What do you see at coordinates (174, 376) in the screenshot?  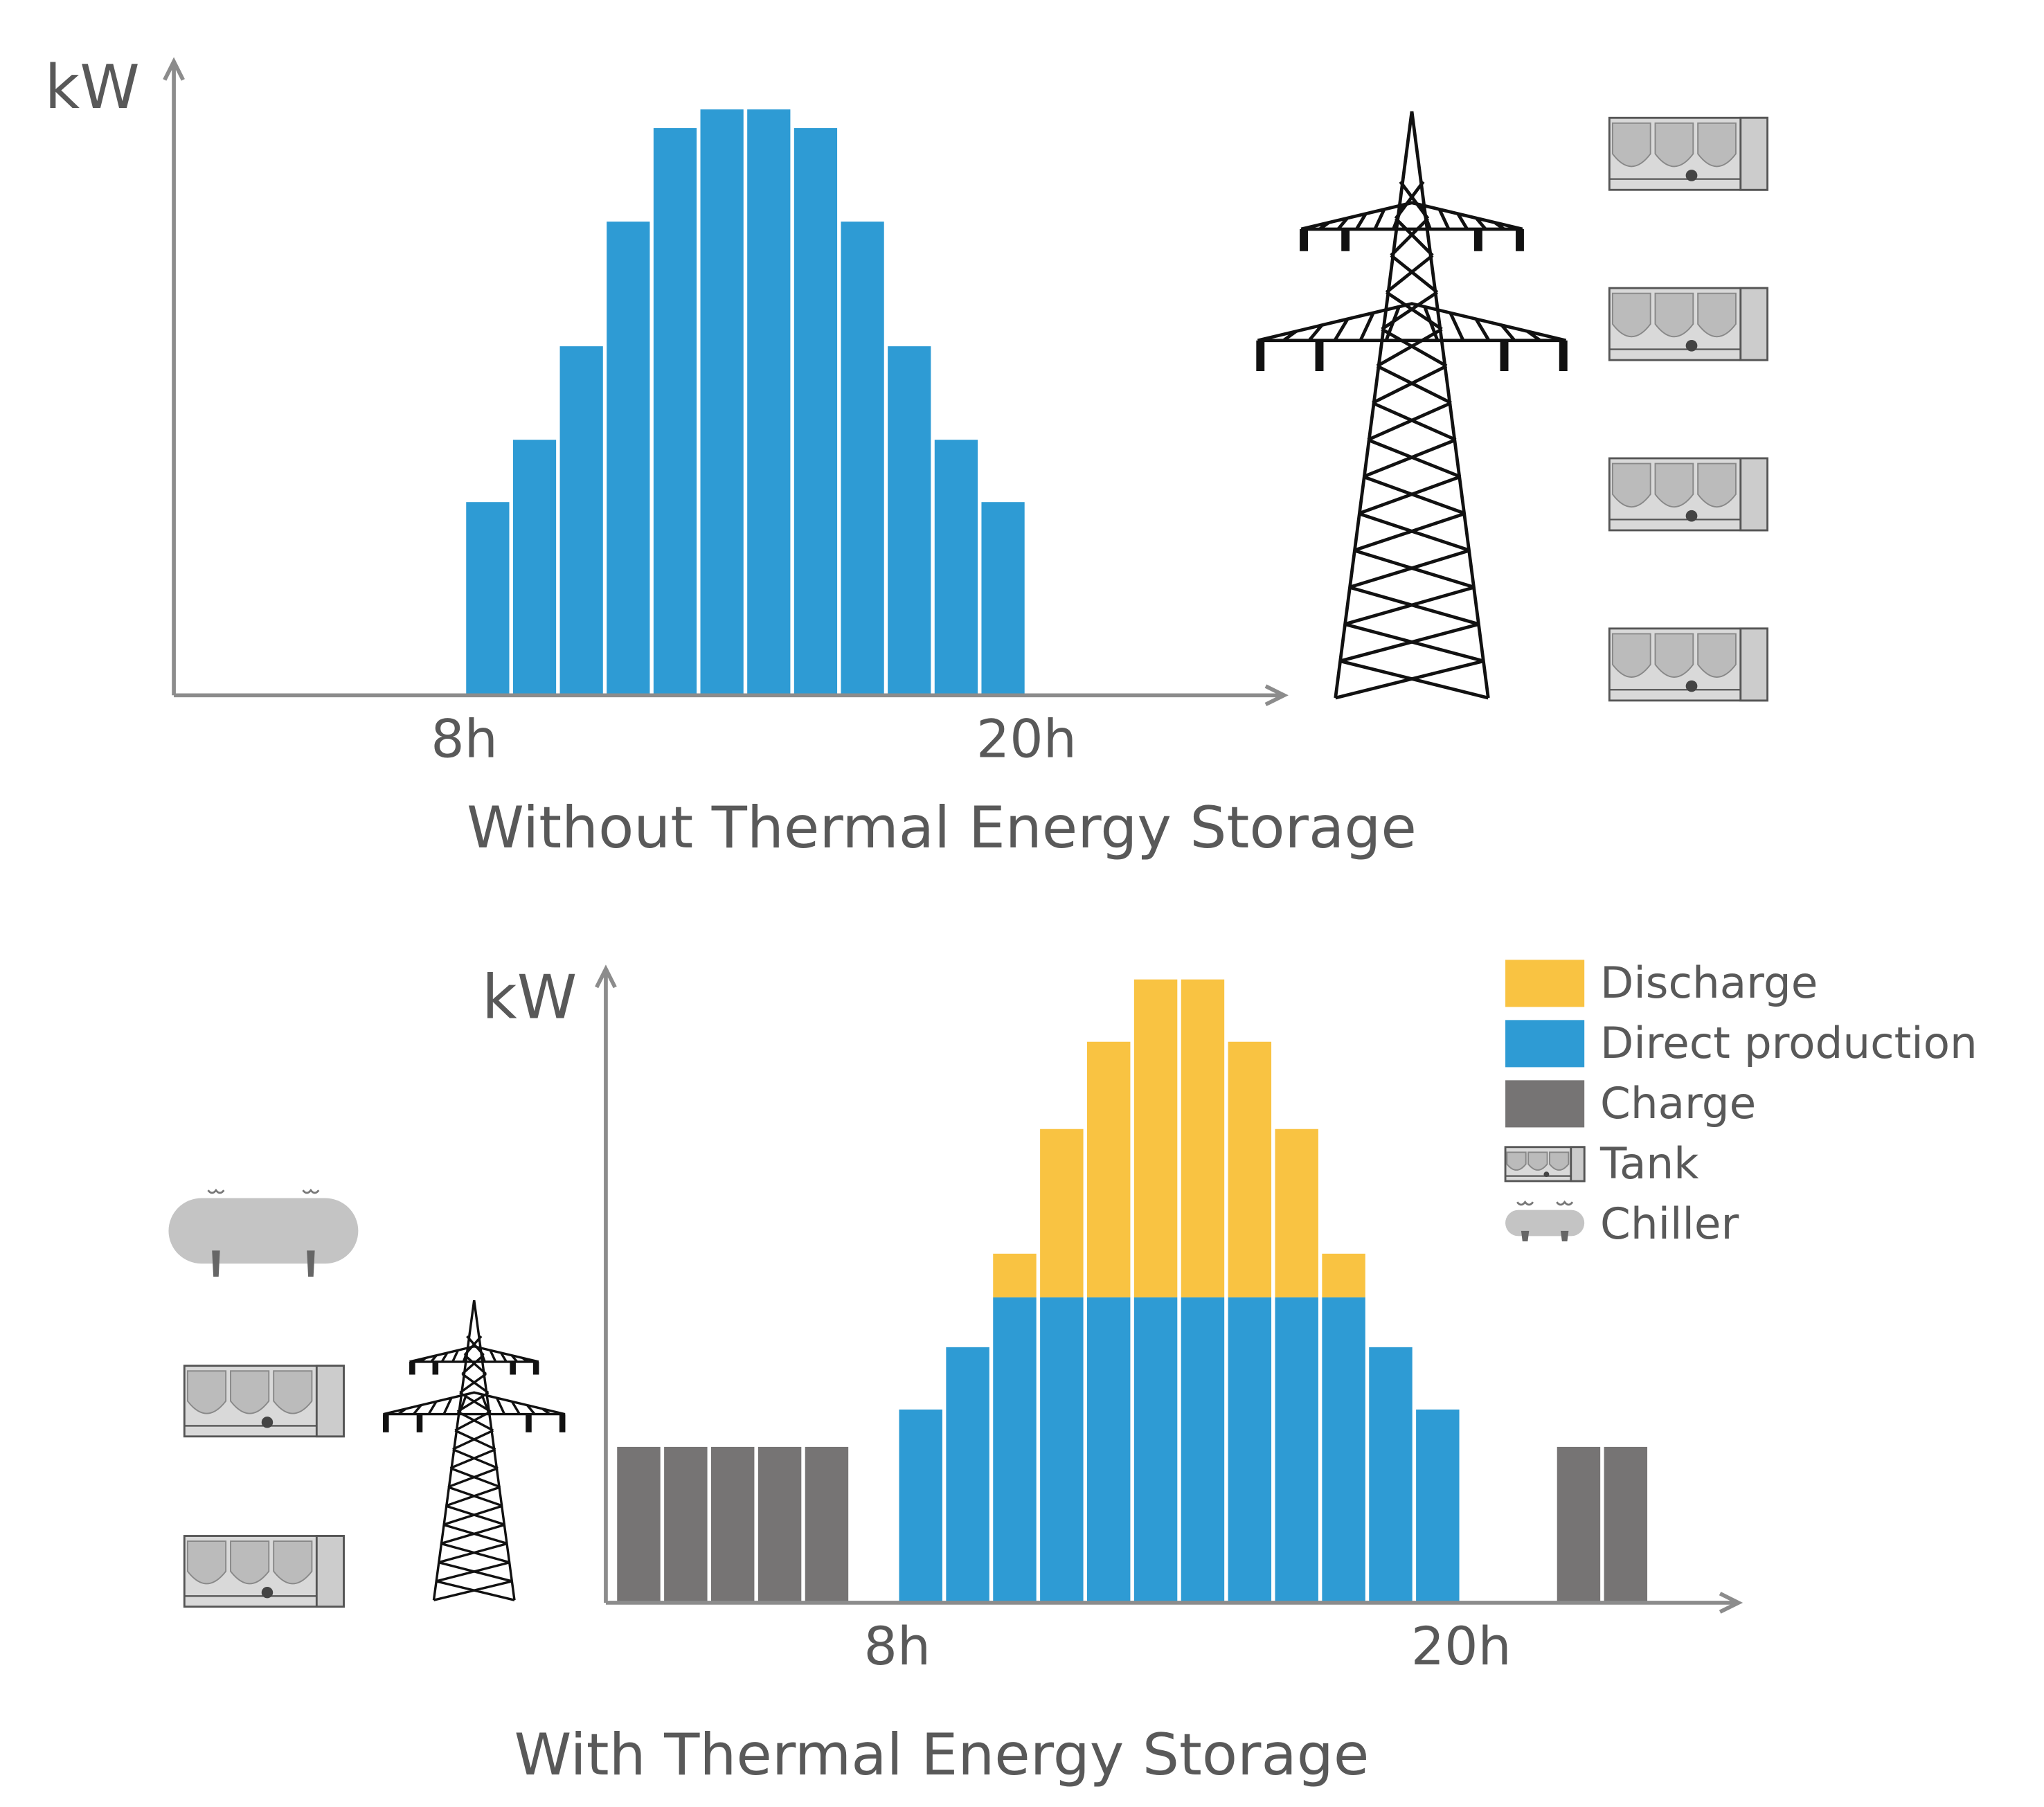 I see `y-axis` at bounding box center [174, 376].